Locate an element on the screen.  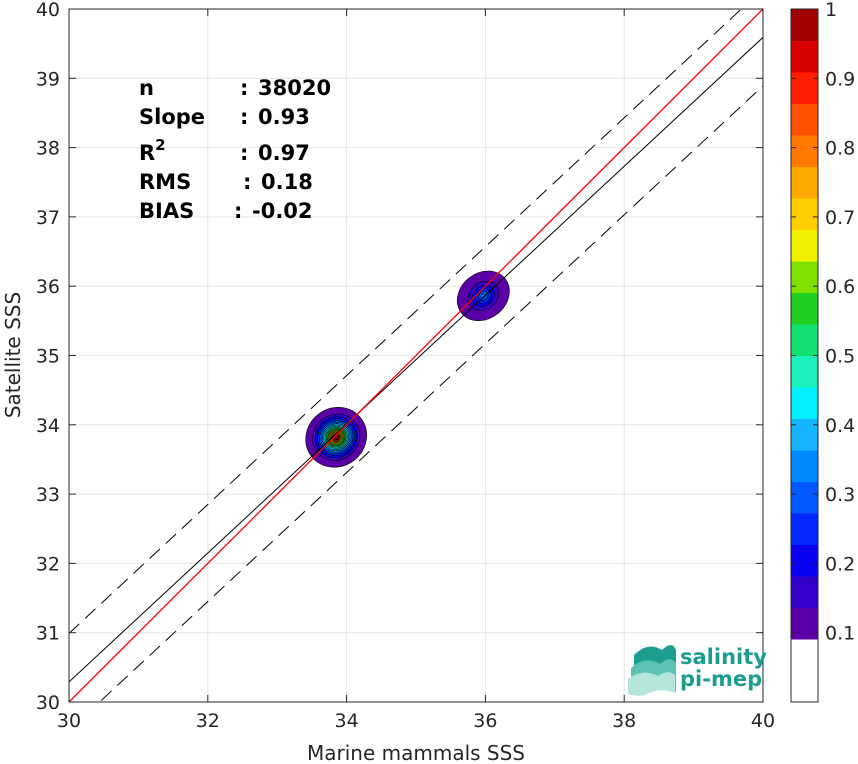
stat-label-slope: Slope is located at coordinates (172, 117).